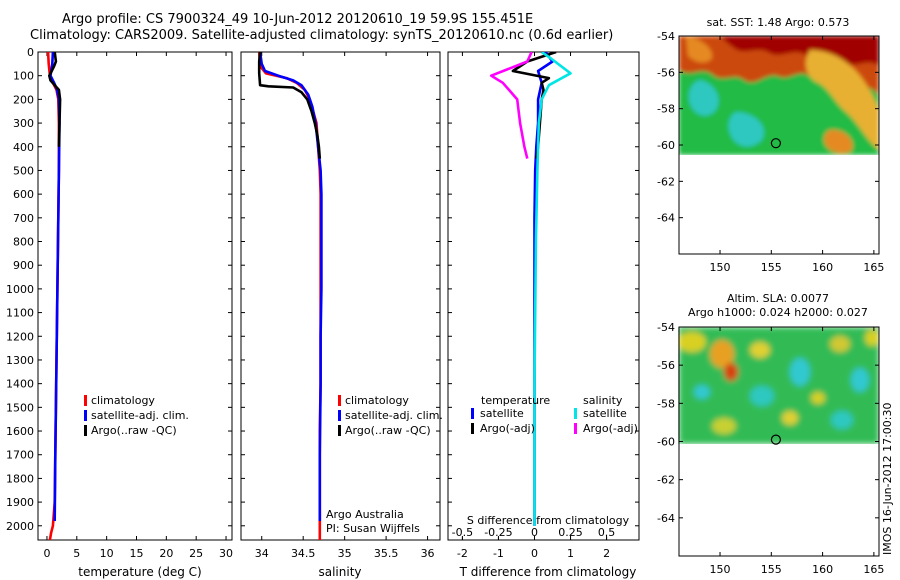 Image resolution: width=900 pixels, height=580 pixels. What do you see at coordinates (570, 532) in the screenshot?
I see `s-tick-label: 0.25` at bounding box center [570, 532].